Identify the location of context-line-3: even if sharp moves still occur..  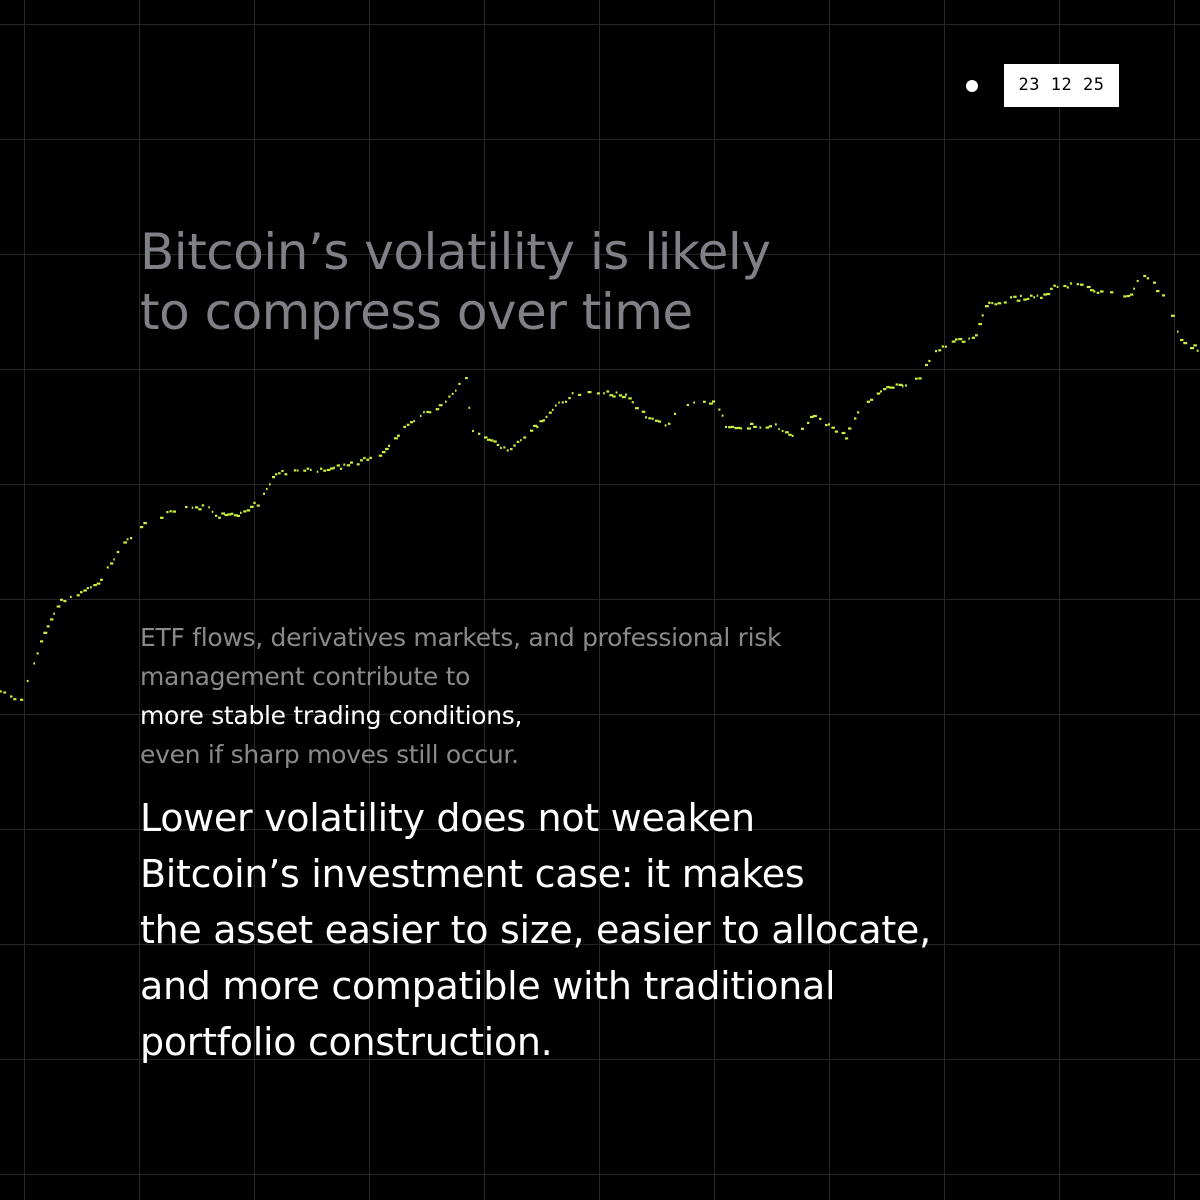
(329, 754).